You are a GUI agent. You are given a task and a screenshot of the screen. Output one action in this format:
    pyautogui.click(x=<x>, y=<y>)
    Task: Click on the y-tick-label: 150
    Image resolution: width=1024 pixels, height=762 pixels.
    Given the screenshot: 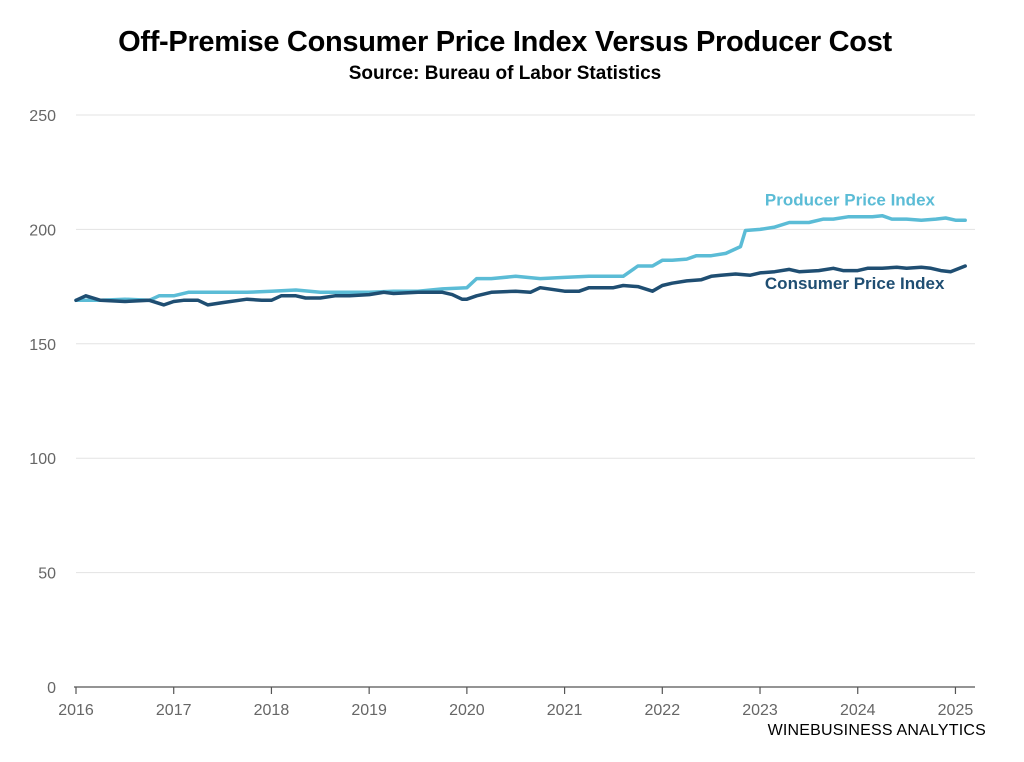 What is the action you would take?
    pyautogui.click(x=42, y=345)
    